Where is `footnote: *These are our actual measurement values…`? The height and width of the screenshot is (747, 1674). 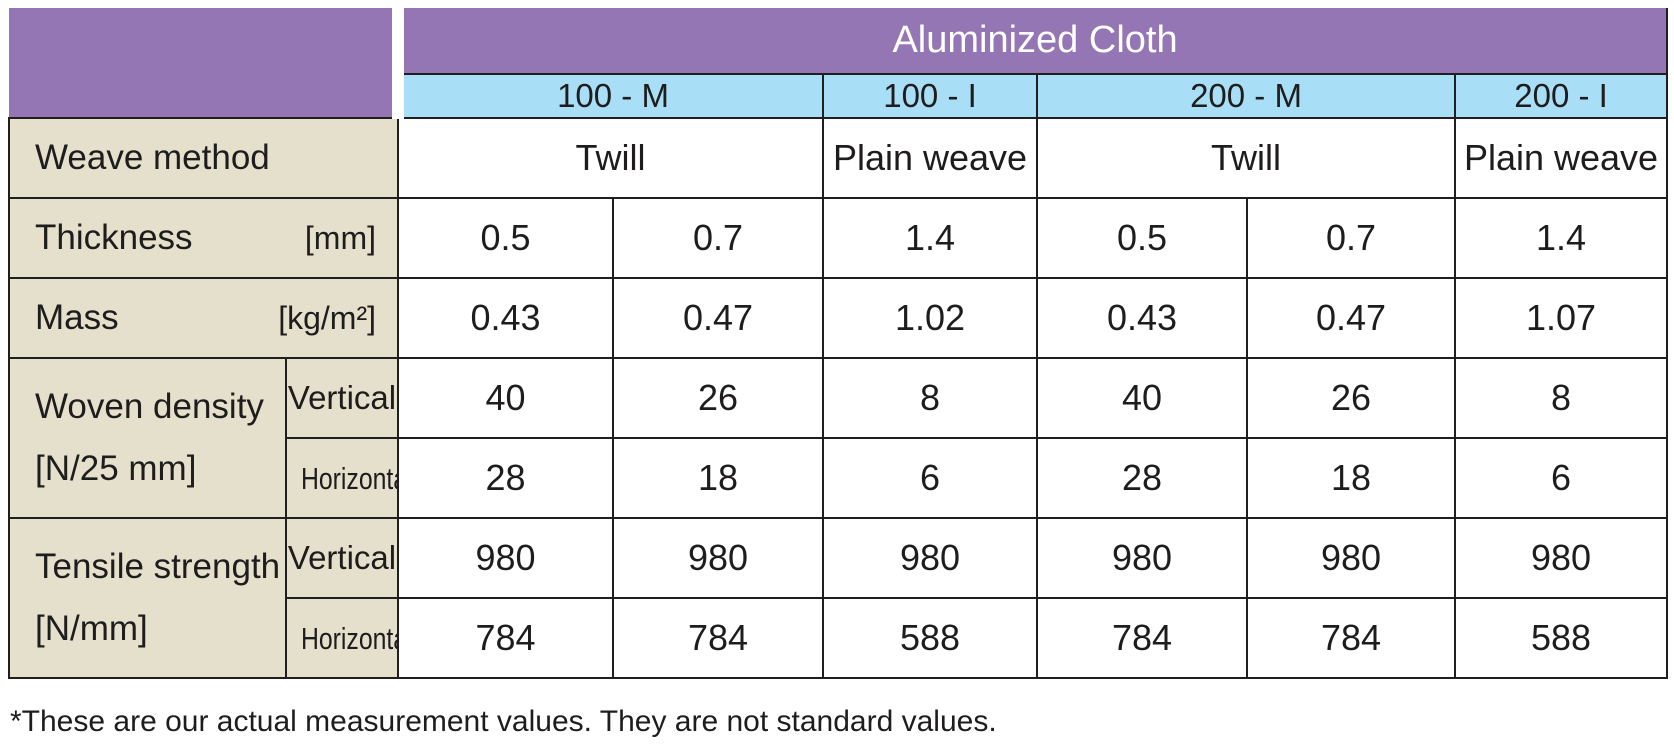
footnote: *These are our actual measurement values… is located at coordinates (503, 721).